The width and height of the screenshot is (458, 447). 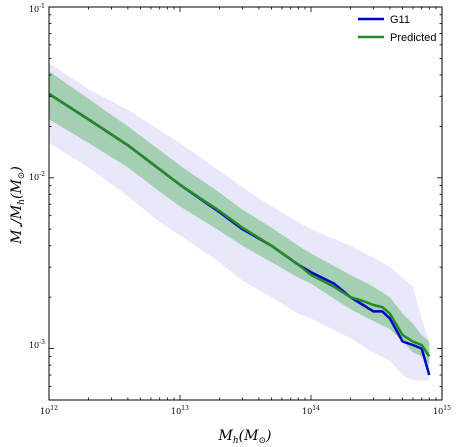 I want to click on y-tick-label-1e-3: 10⁻³, so click(x=37, y=344).